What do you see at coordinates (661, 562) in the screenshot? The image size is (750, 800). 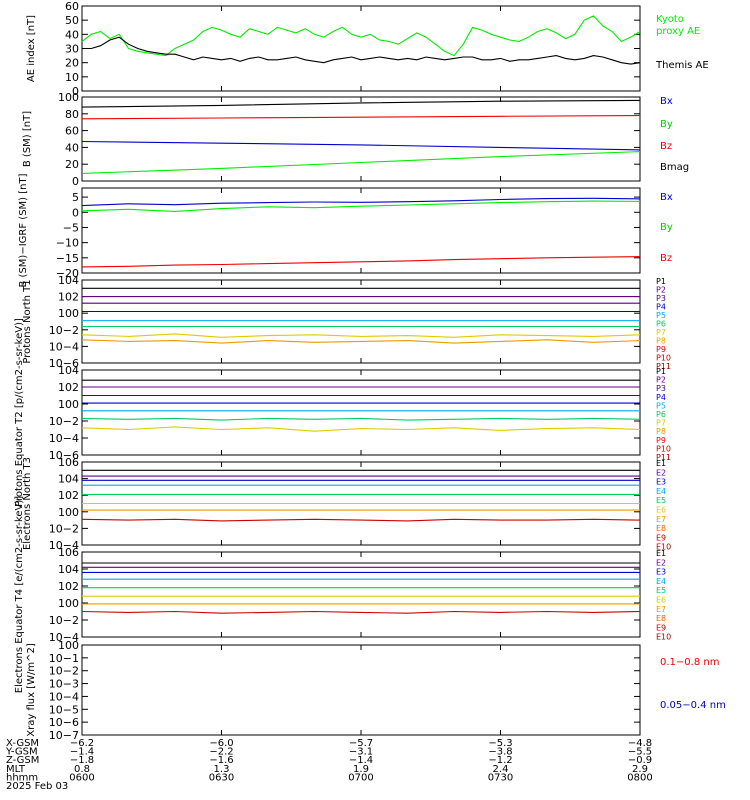 I see `legend-entry: E2` at bounding box center [661, 562].